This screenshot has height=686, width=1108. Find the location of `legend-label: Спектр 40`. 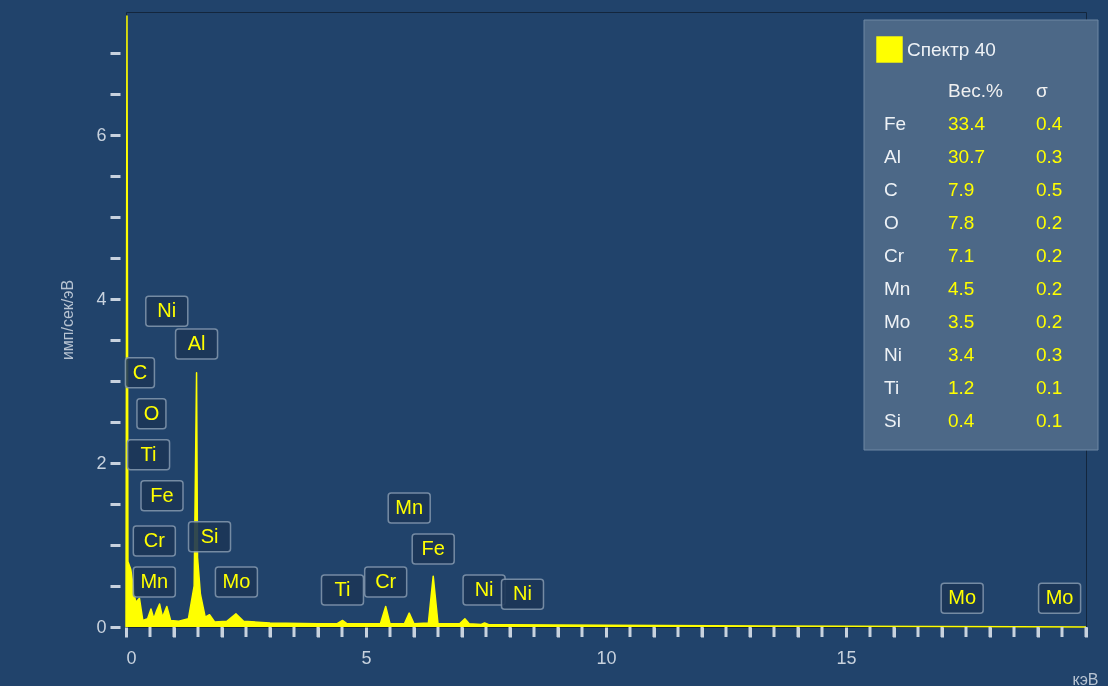

legend-label: Спектр 40 is located at coordinates (951, 49).